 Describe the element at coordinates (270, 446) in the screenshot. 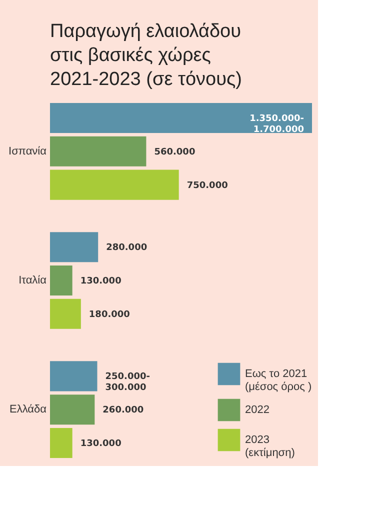

I see `legend-label: 2023 (εκτίμηση)` at that location.